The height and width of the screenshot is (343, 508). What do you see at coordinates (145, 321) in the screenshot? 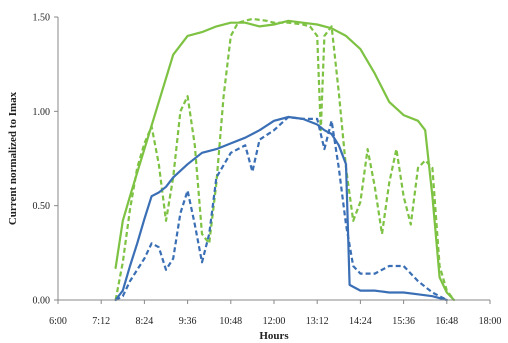
I see `x-tick-label: 8:24` at bounding box center [145, 321].